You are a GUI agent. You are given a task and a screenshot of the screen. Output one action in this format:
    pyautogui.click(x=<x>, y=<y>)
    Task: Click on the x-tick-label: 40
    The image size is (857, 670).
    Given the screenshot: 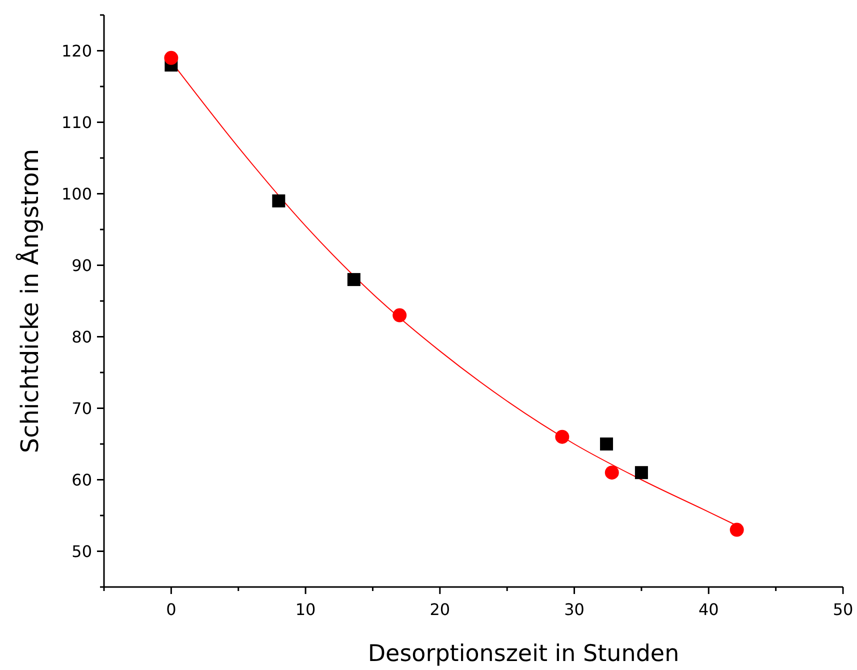 What is the action you would take?
    pyautogui.click(x=708, y=609)
    